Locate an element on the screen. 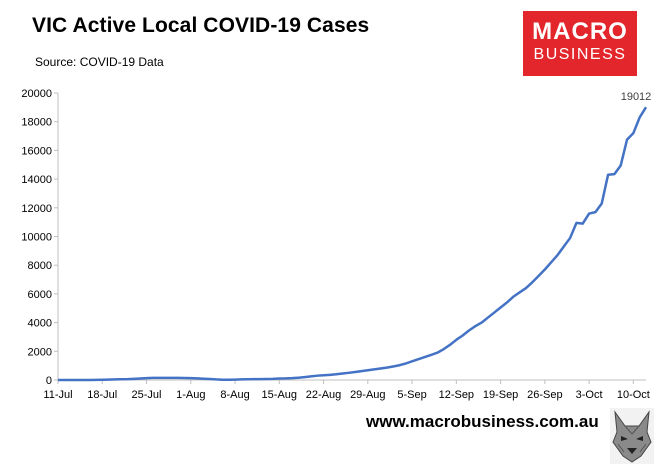 The width and height of the screenshot is (660, 470). website-url: www.macrobusiness.com.au is located at coordinates (482, 421).